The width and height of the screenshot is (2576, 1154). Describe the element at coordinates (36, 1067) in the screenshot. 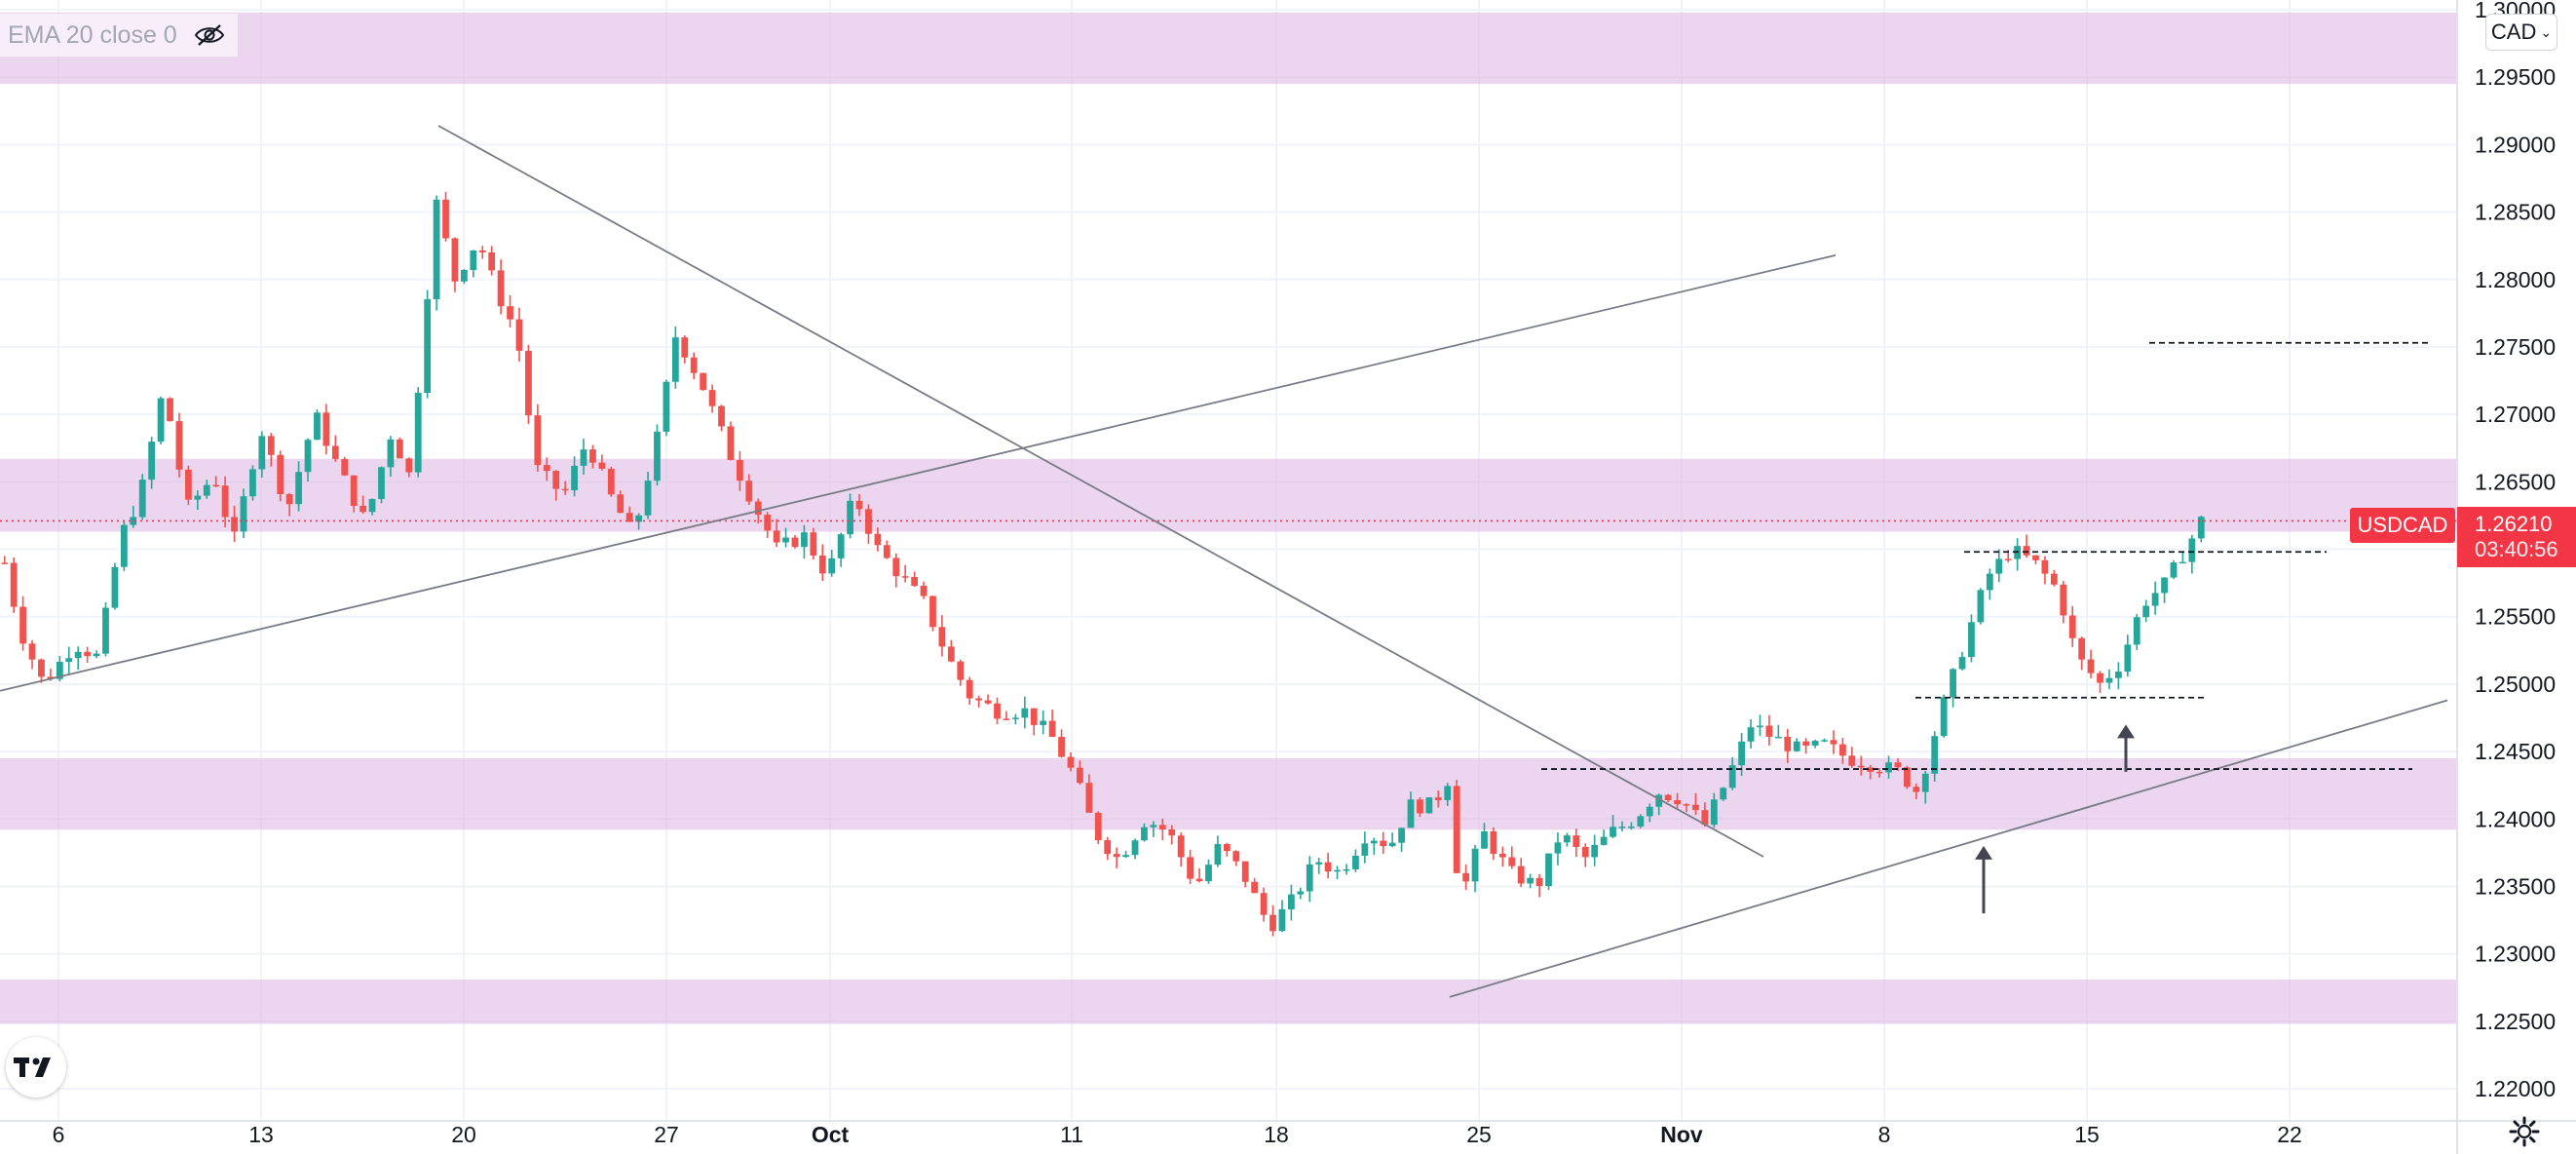

I see `tradingview-logo-icon` at that location.